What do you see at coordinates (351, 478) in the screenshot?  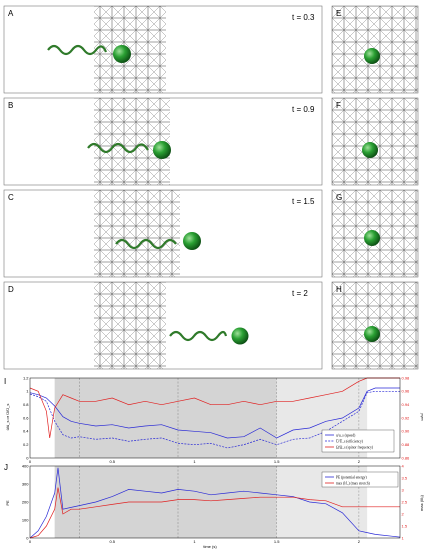 I see `legend-pe: PE (potential energy)` at bounding box center [351, 478].